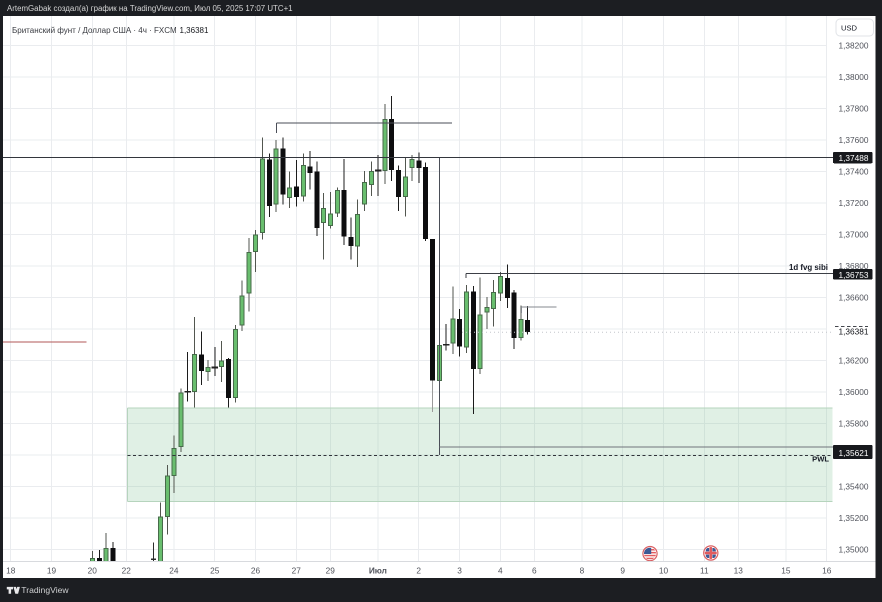 The width and height of the screenshot is (882, 602). Describe the element at coordinates (854, 298) in the screenshot. I see `svg-text: 1,36600` at that location.